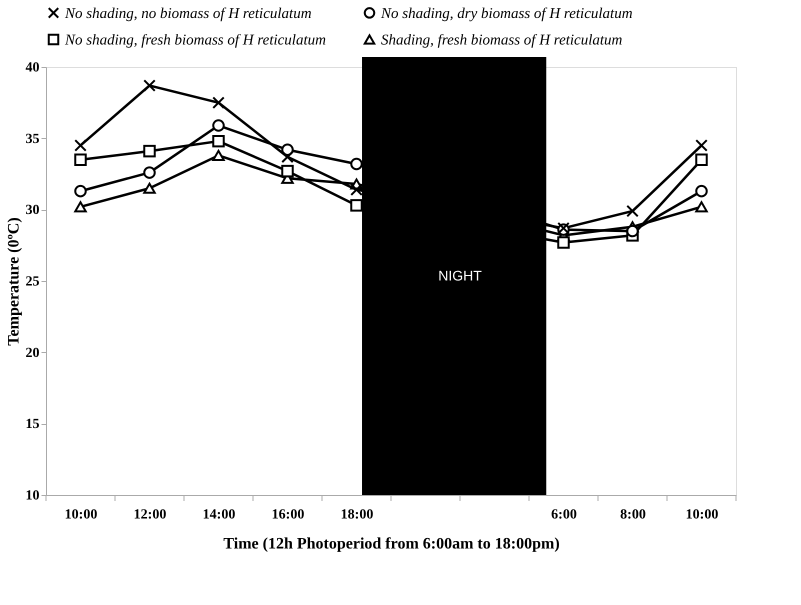  I want to click on band-label: NIGHT, so click(460, 276).